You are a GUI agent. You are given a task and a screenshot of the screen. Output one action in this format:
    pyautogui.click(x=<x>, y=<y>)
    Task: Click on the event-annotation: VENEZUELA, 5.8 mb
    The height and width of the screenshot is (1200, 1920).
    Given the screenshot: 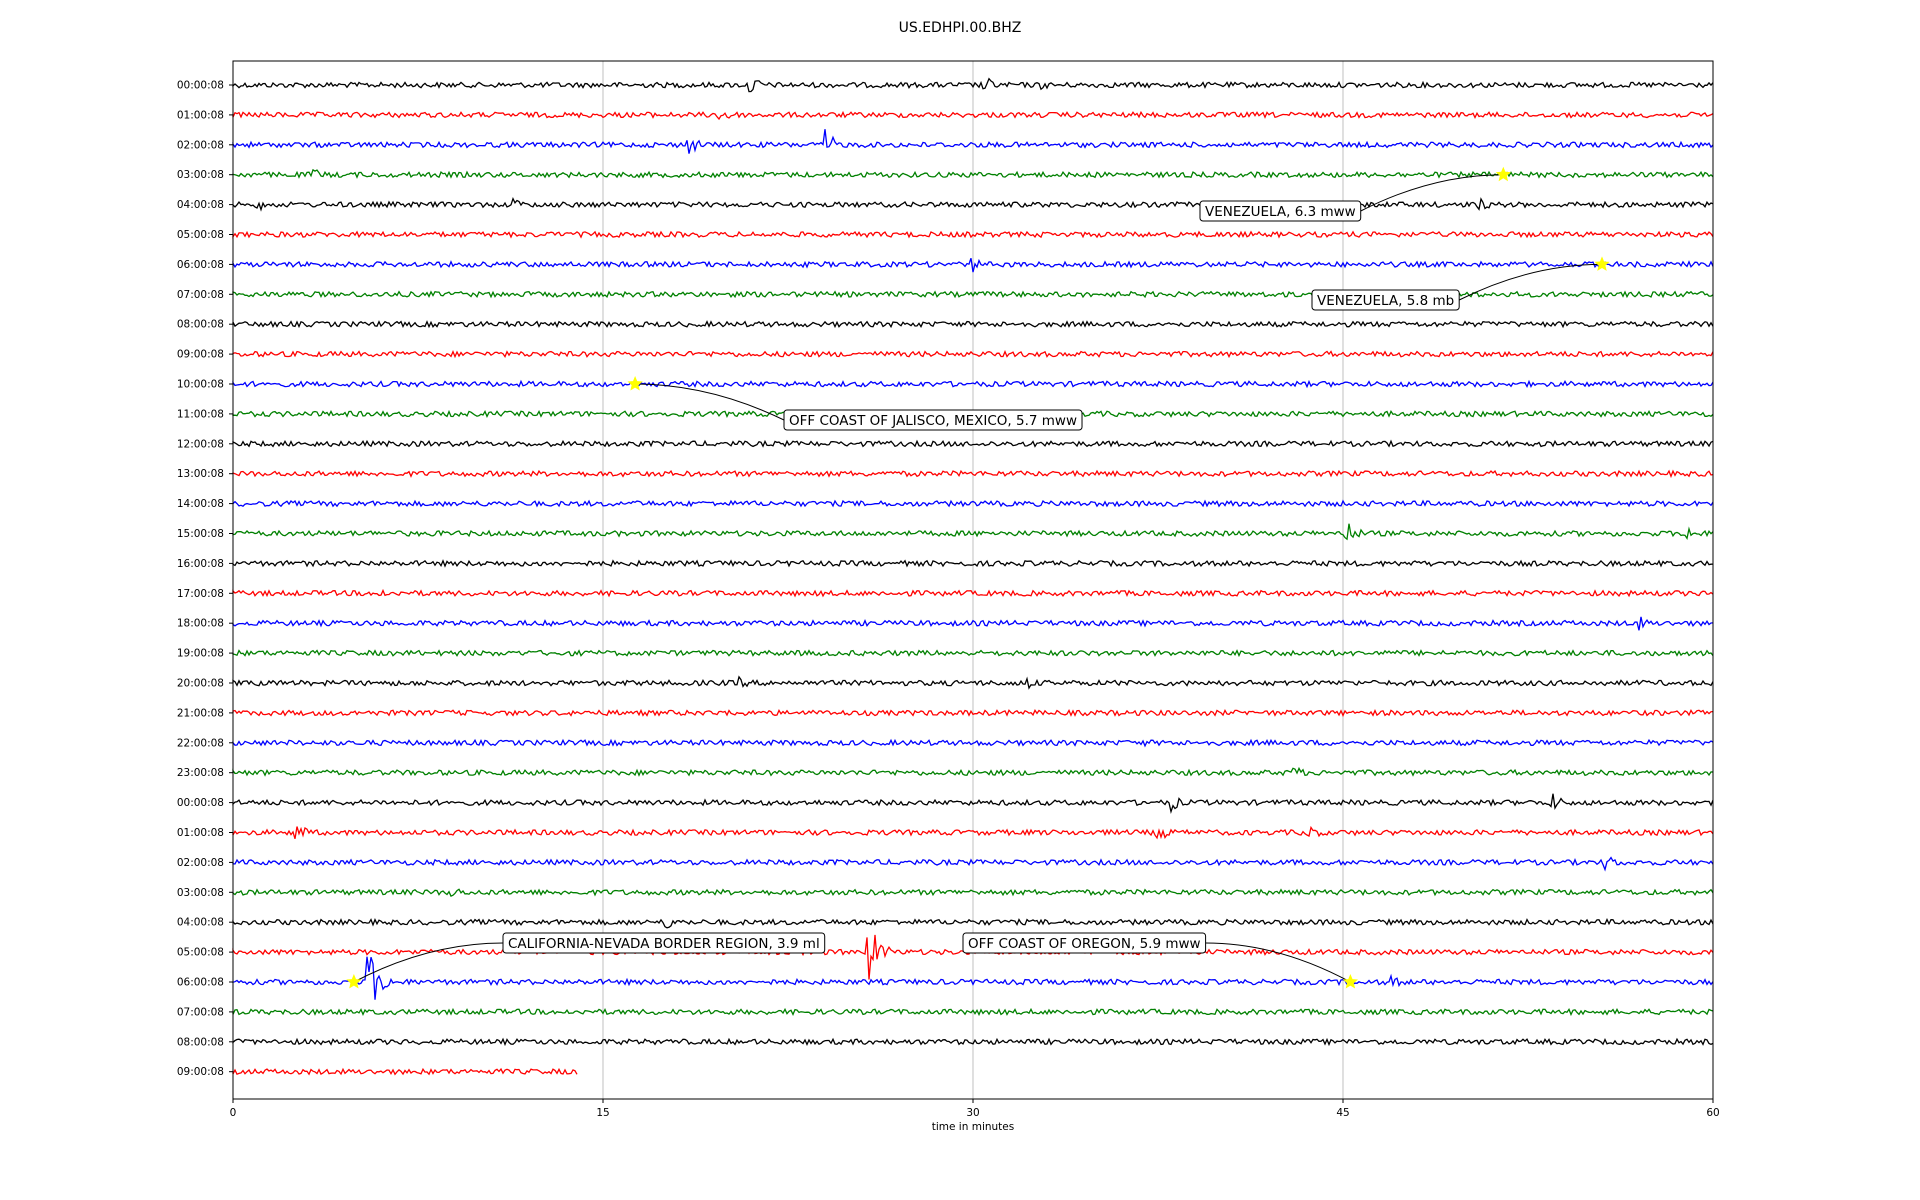 What is the action you would take?
    pyautogui.click(x=1460, y=283)
    